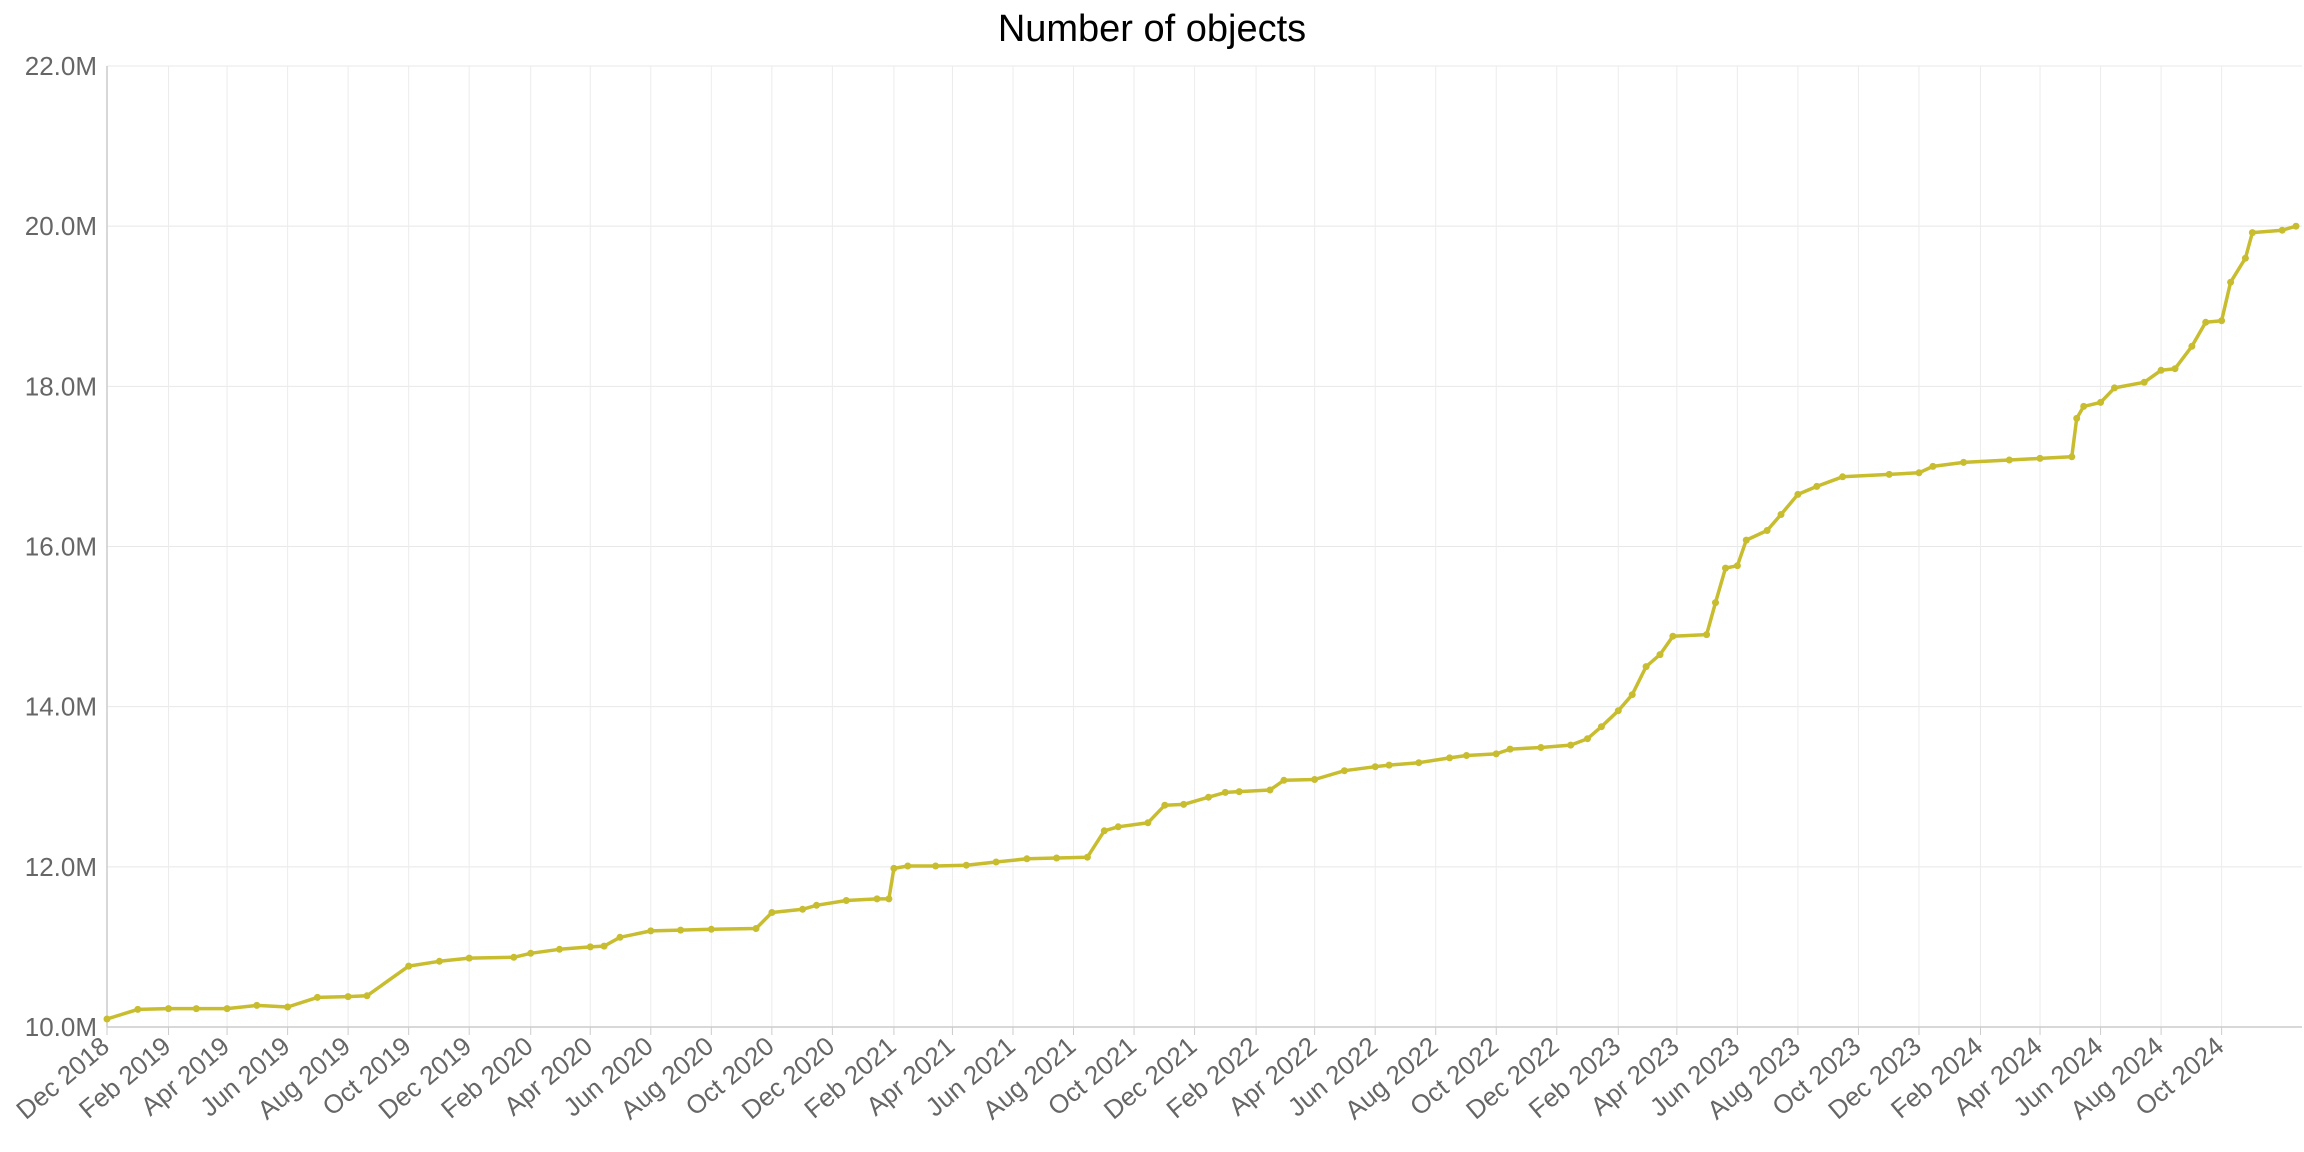 Image resolution: width=2304 pixels, height=1152 pixels. Describe the element at coordinates (61, 867) in the screenshot. I see `y-tick-label: 12.0M` at that location.